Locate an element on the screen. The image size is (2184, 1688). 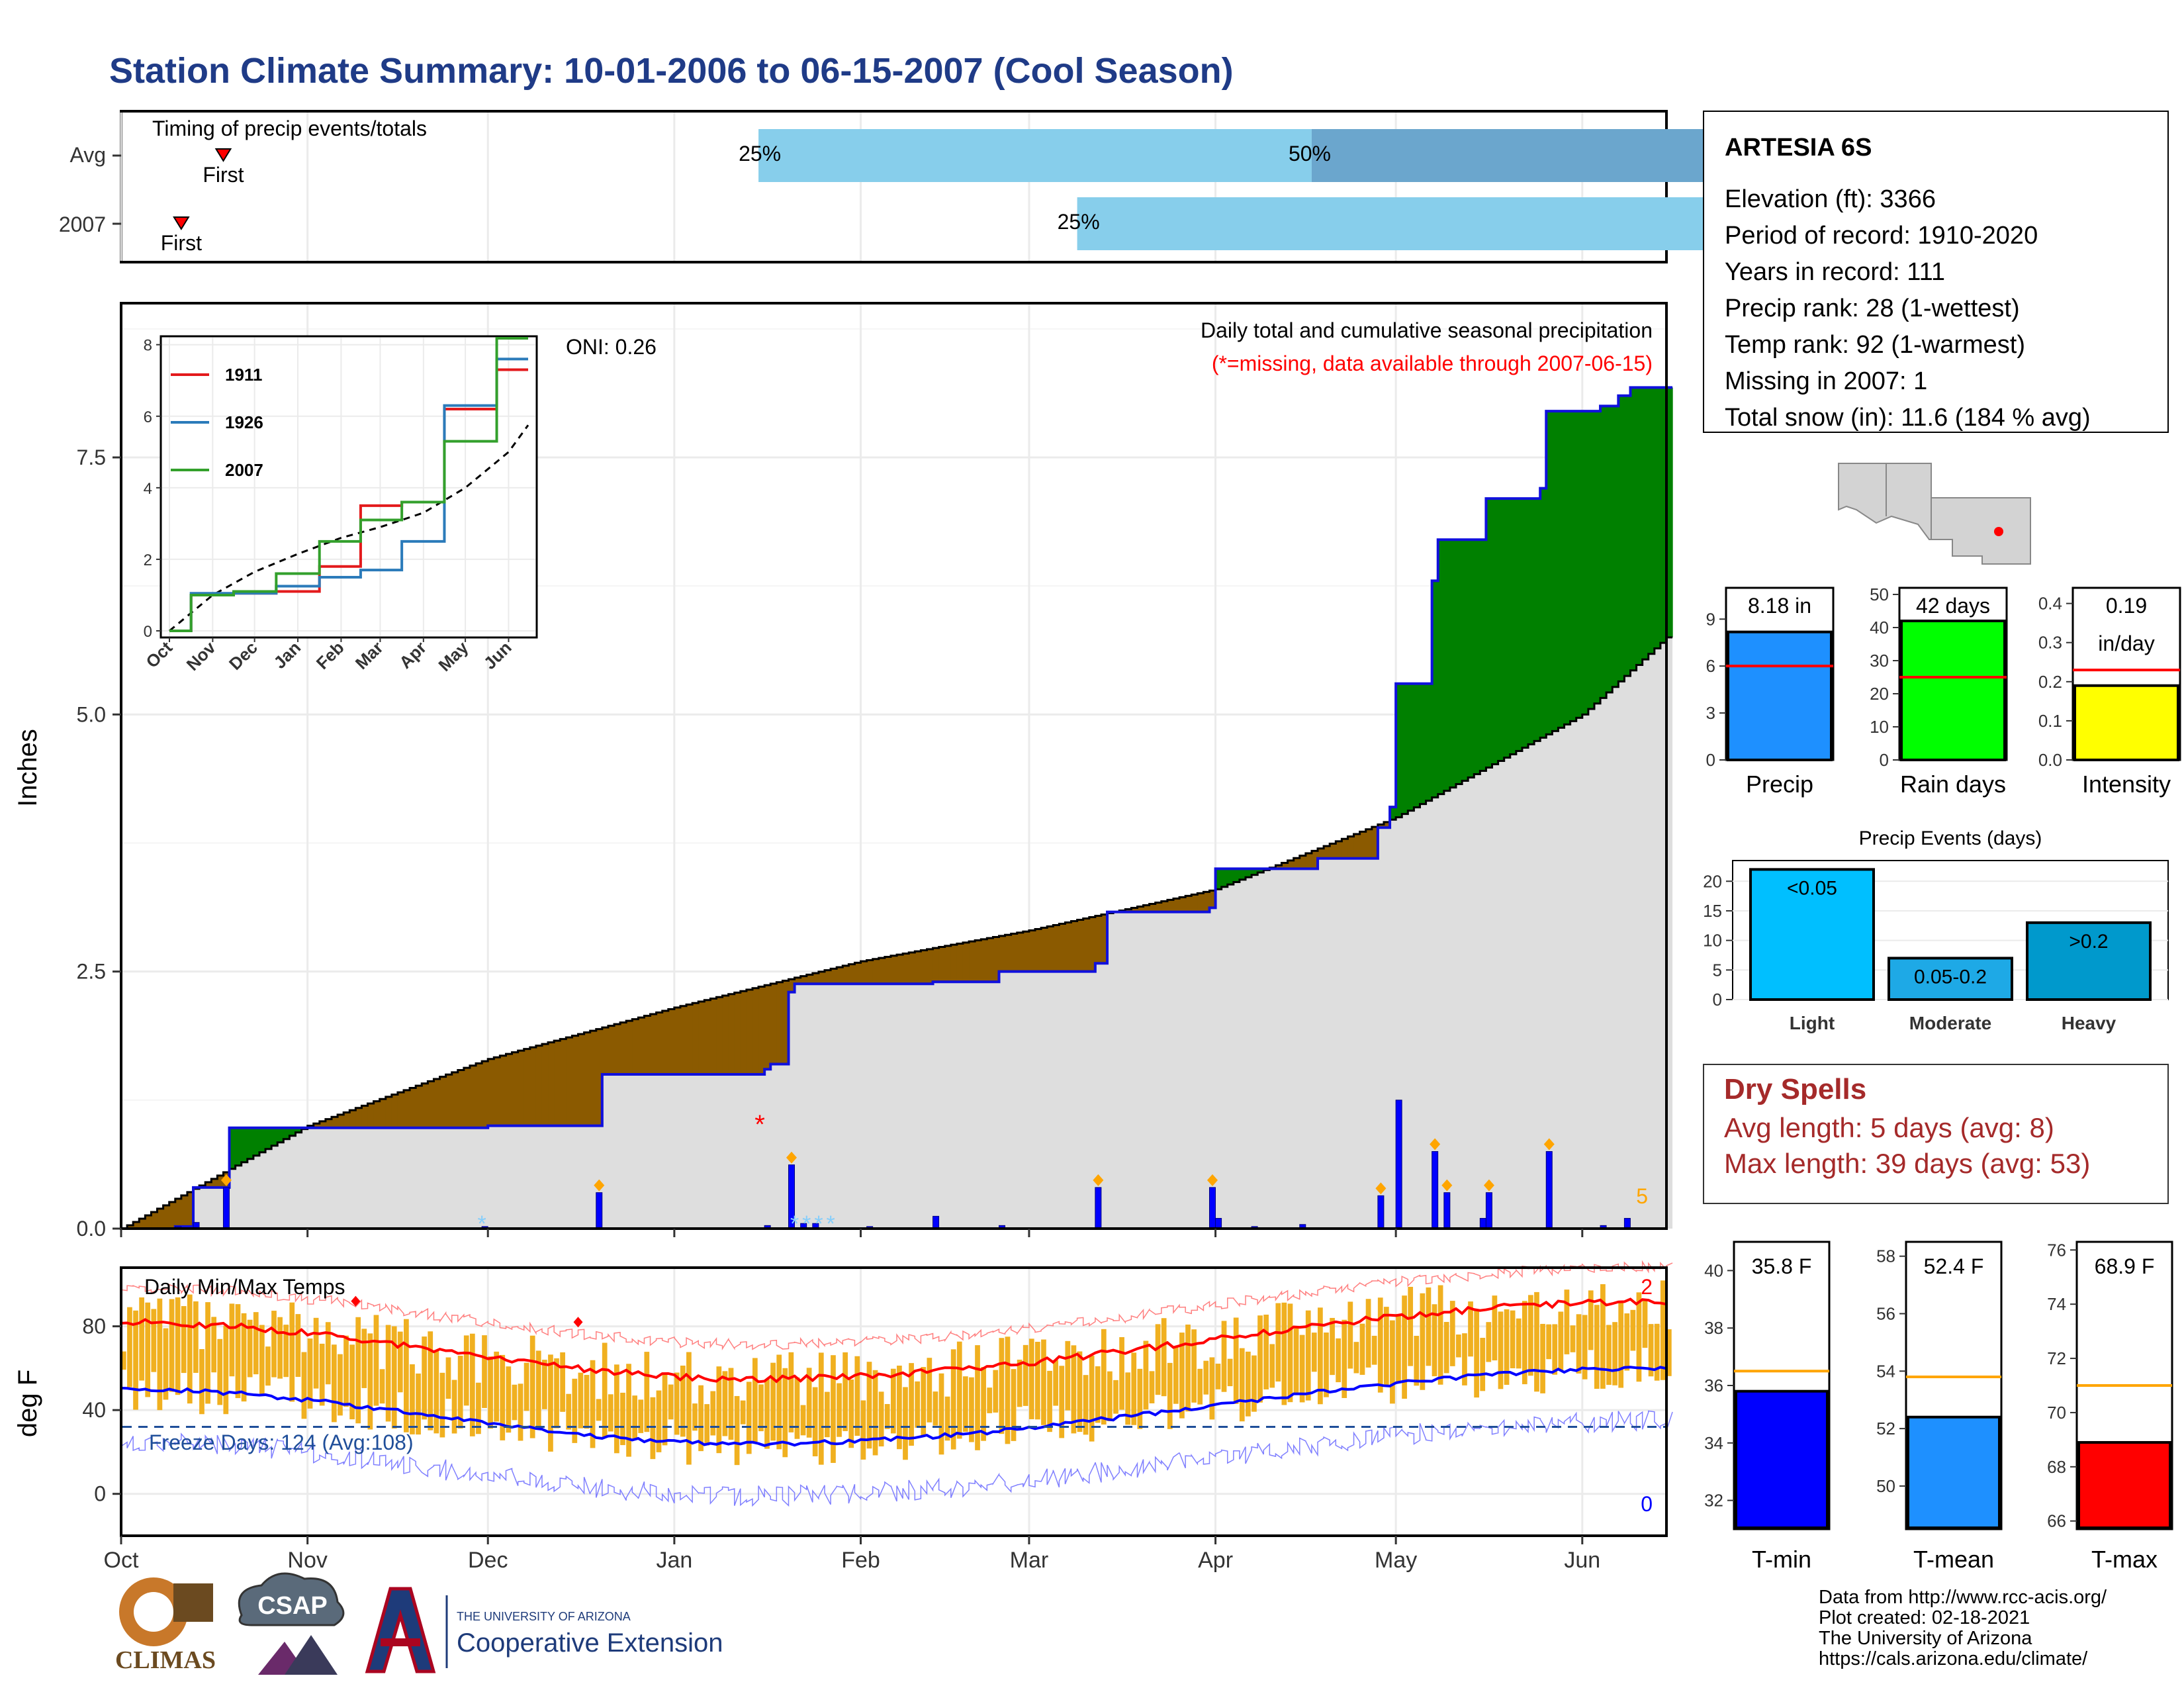
dry-spells-title: Dry Spells is located at coordinates (1795, 1089).